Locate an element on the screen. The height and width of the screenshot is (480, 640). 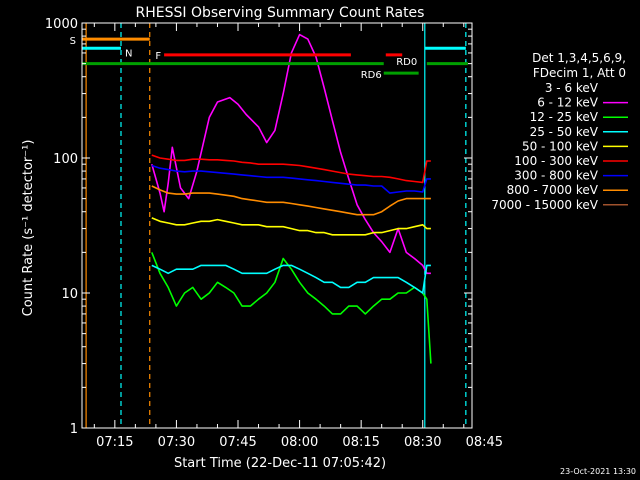
legend-label: 6 - 12 keV is located at coordinates (568, 103).